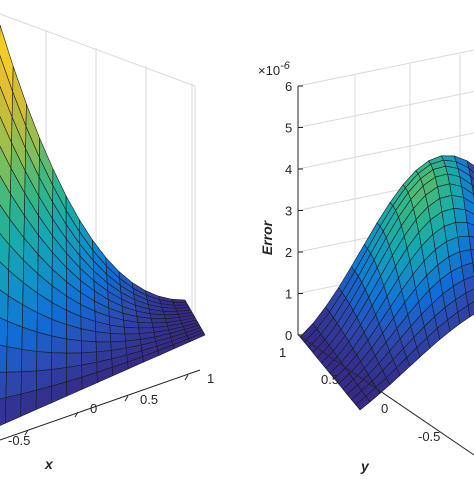 Image resolution: width=474 pixels, height=479 pixels. Describe the element at coordinates (285, 66) in the screenshot. I see `z-scale-exponent: -6` at that location.